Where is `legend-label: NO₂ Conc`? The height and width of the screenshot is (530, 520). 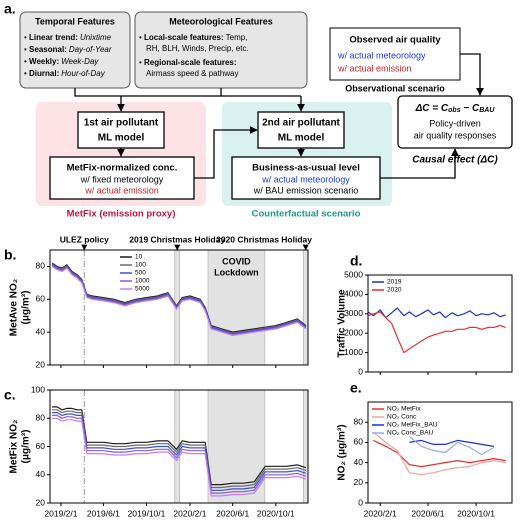
legend-label: NO₂ Conc is located at coordinates (402, 417).